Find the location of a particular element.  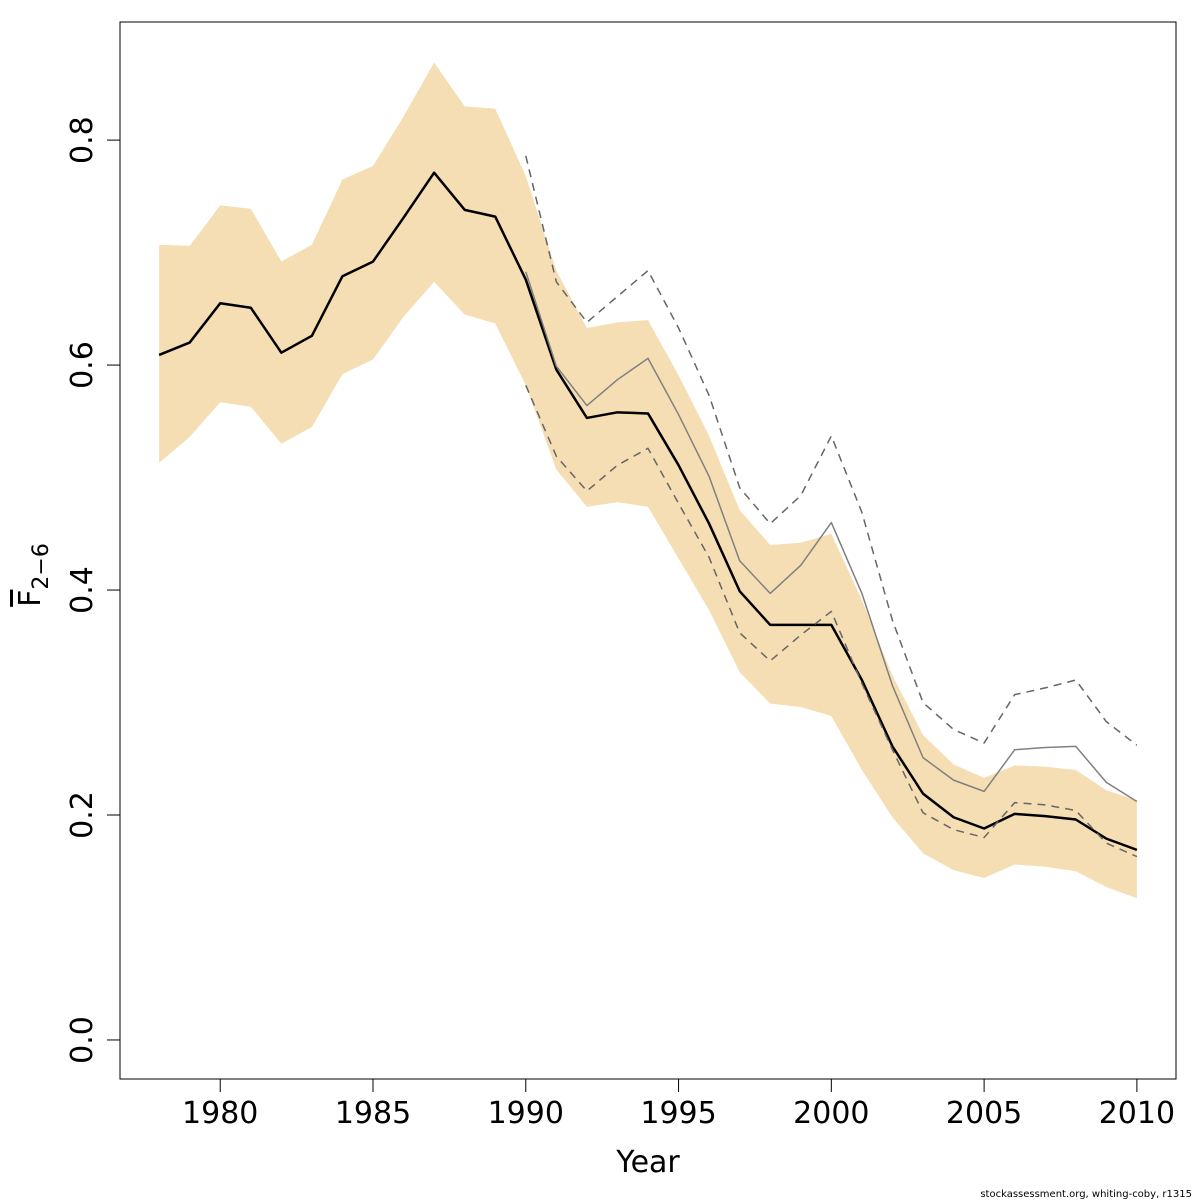

x-tick-label: 2005 is located at coordinates (984, 1113).